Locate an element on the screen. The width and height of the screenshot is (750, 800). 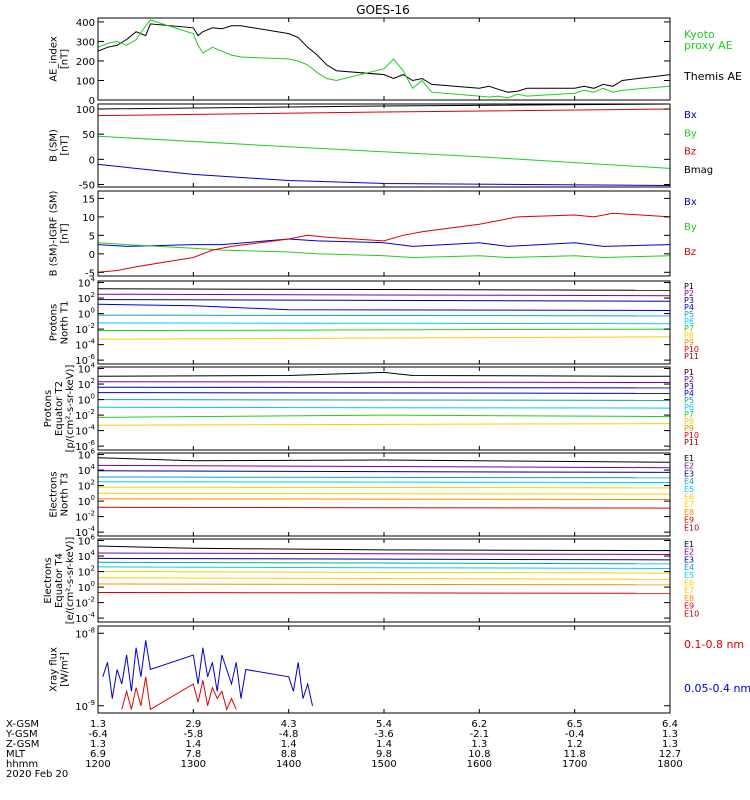
panel-1-series-kyoto-proxy-ae is located at coordinates (384, 59).